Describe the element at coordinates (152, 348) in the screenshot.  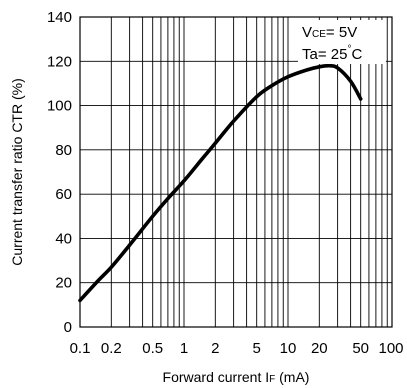
I see `x-tick-label: 0.5` at that location.